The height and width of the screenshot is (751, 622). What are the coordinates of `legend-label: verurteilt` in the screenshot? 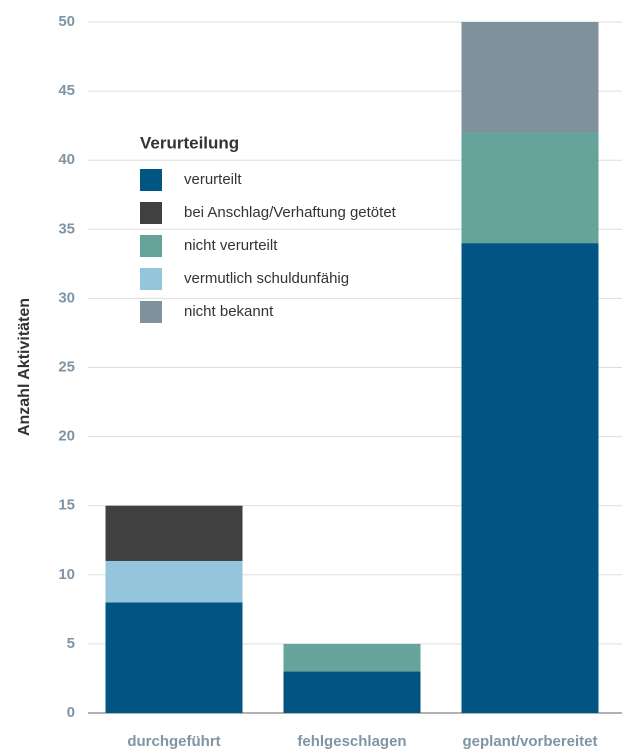 It's located at (213, 179).